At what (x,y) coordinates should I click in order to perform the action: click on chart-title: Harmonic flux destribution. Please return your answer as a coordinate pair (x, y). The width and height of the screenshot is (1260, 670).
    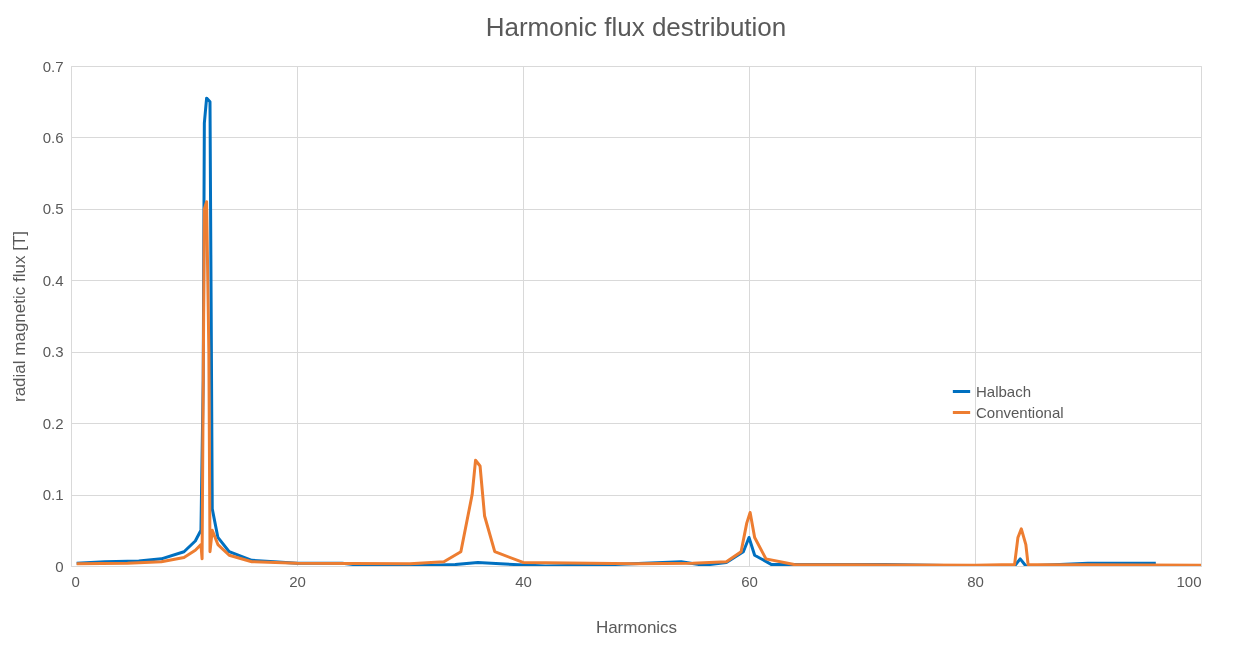
    Looking at the image, I should click on (636, 27).